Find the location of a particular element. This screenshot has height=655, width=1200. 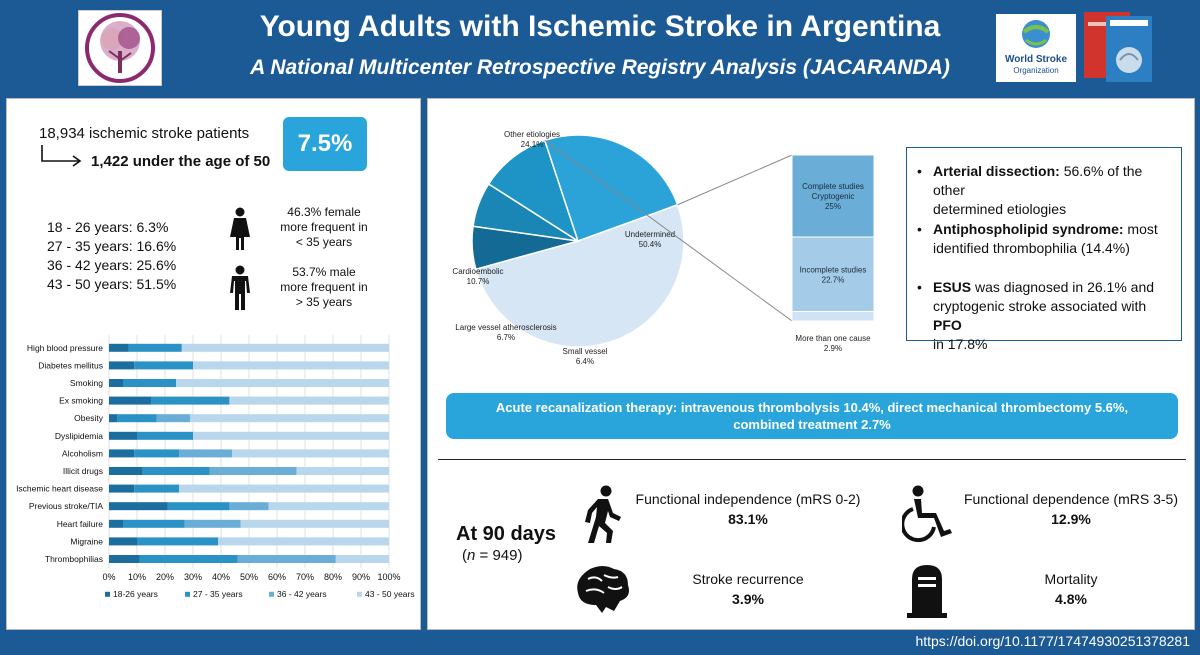

under-50-count: 1,422 under the age of 50 is located at coordinates (181, 161).